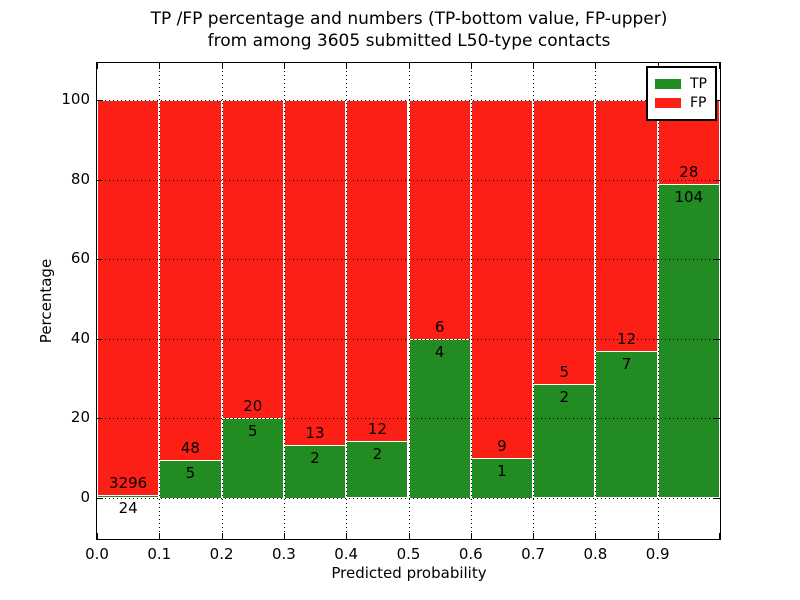 The width and height of the screenshot is (800, 600). I want to click on tp-count-label: 4, so click(439, 351).